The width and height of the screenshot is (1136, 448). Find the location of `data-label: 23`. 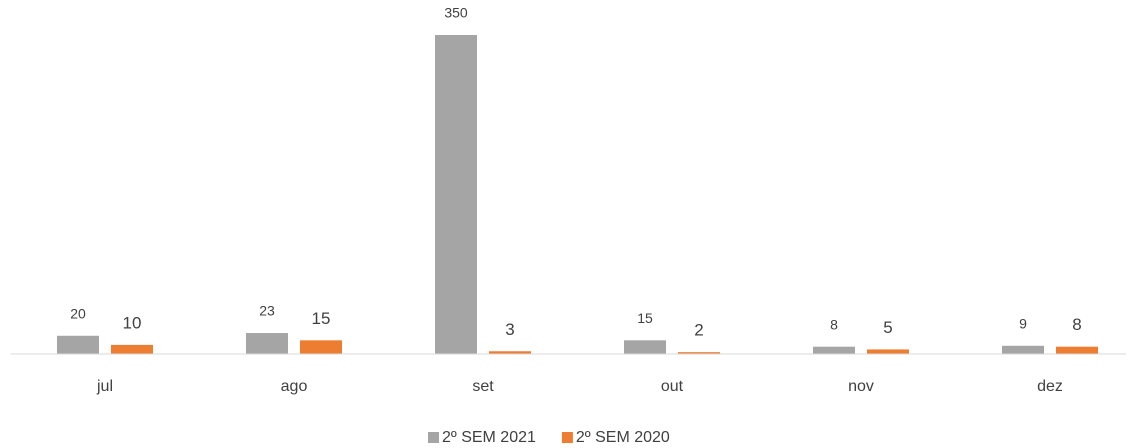

data-label: 23 is located at coordinates (267, 311).